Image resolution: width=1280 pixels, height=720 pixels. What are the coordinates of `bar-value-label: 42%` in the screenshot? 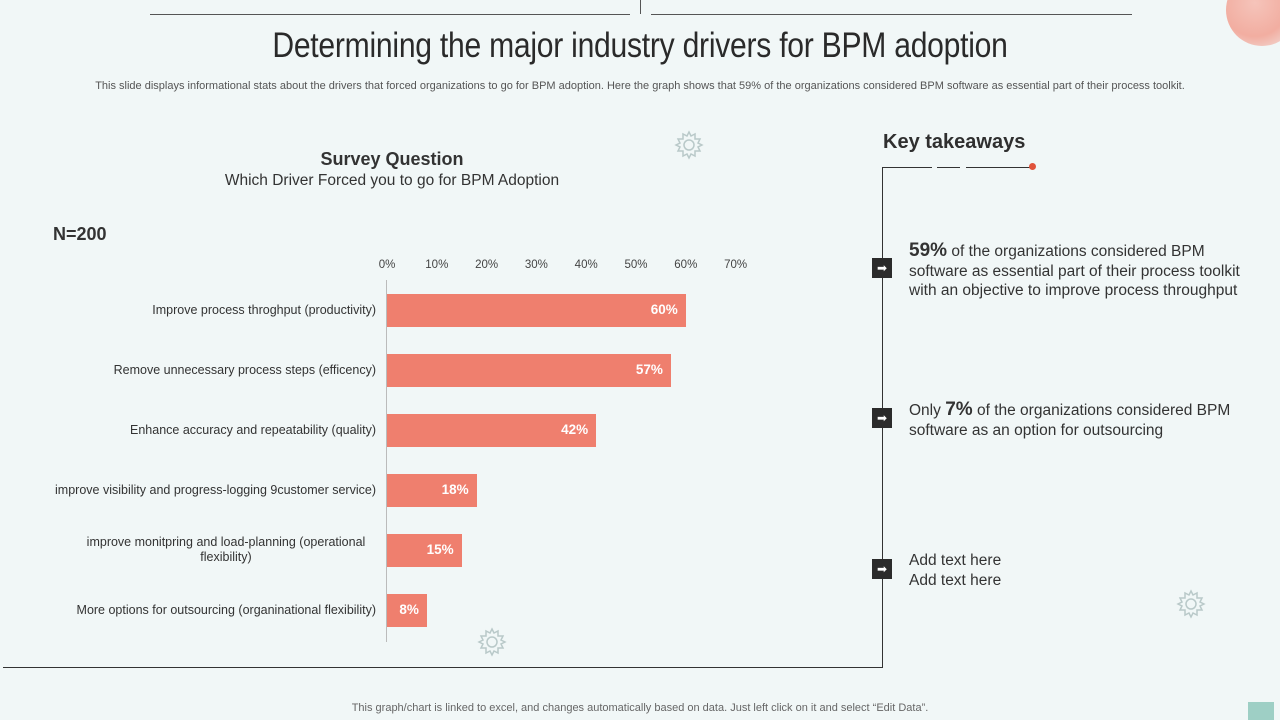 It's located at (575, 429).